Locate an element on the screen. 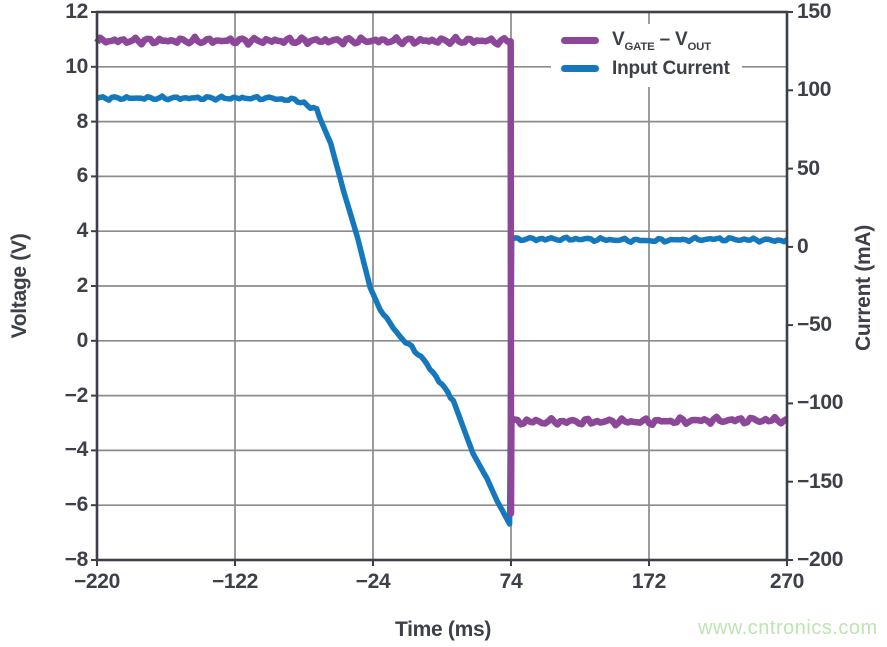 The height and width of the screenshot is (647, 887). y-left-tick-label: 6 is located at coordinates (82, 176).